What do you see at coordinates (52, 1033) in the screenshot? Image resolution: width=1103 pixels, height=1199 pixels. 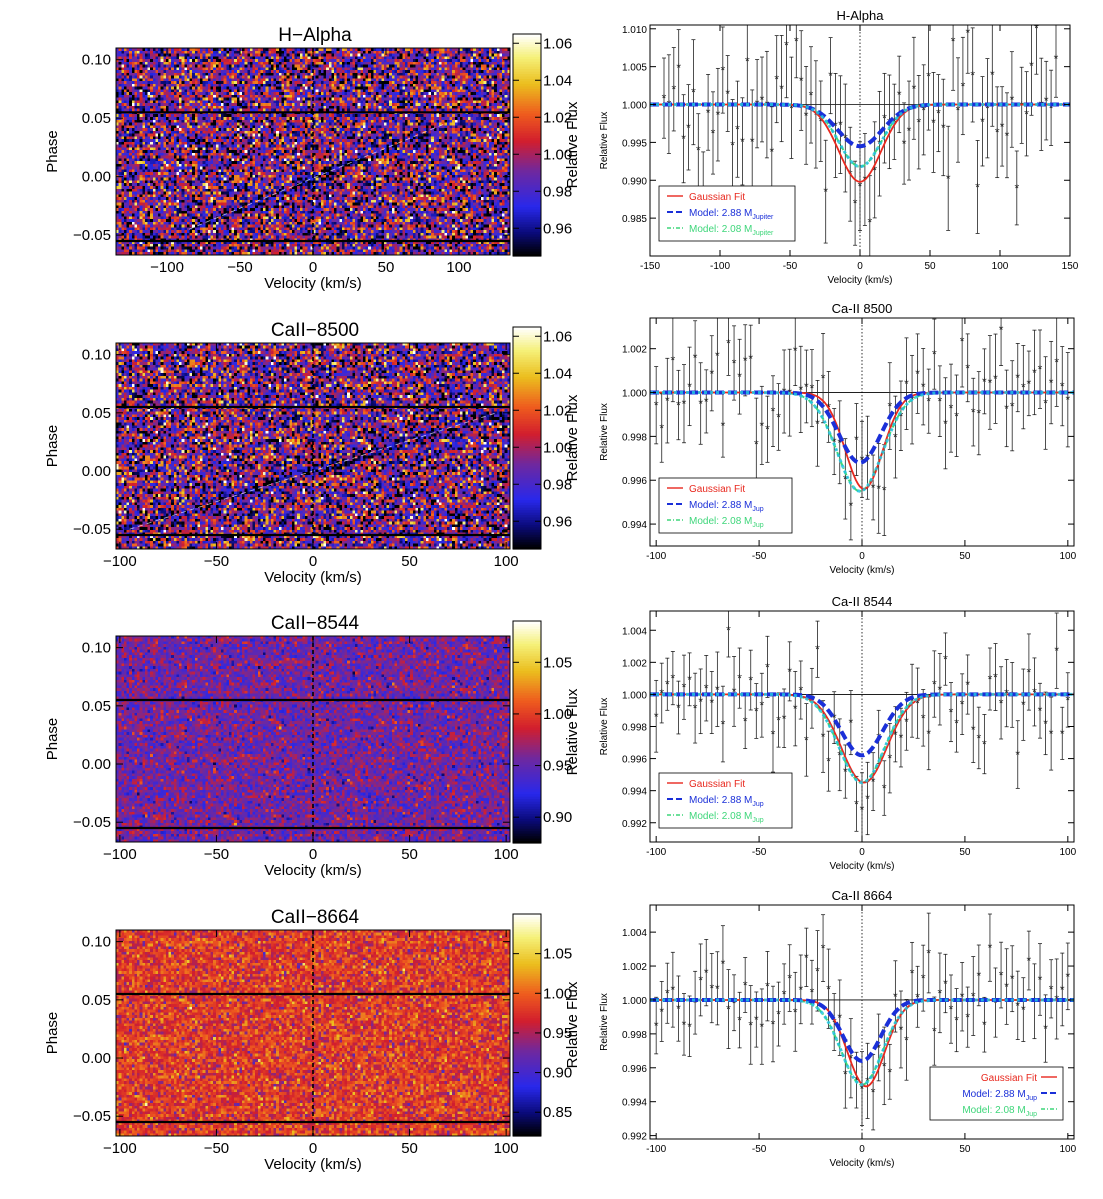 I see `y-axis-label: Phase` at bounding box center [52, 1033].